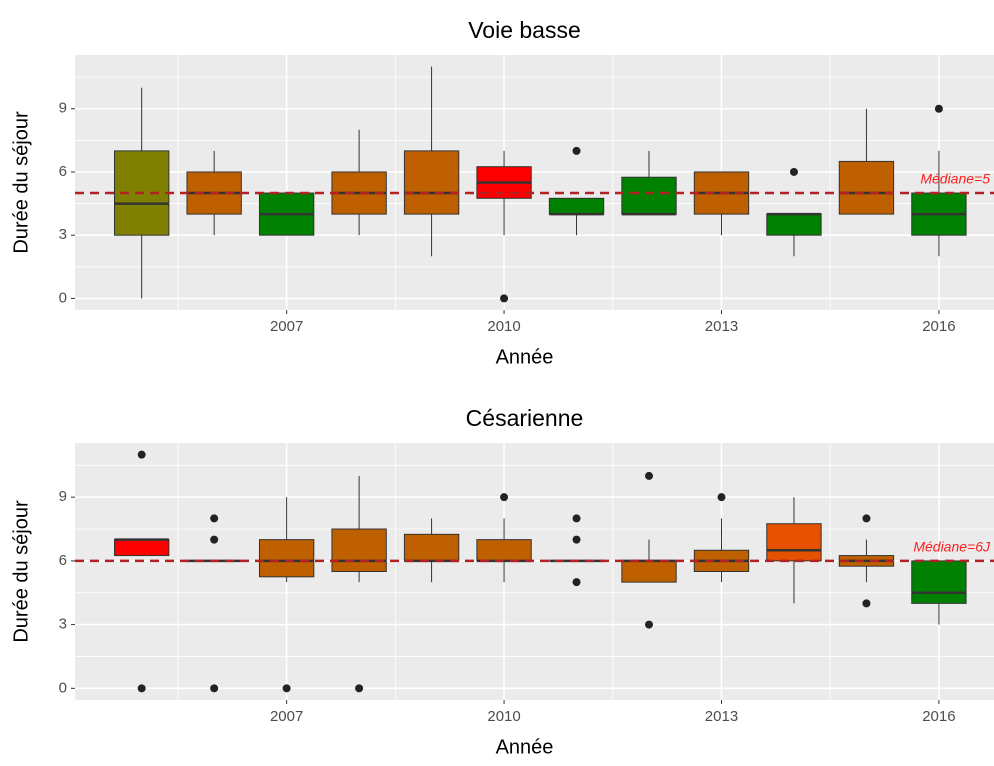 This screenshot has height=766, width=994. What do you see at coordinates (524, 30) in the screenshot?
I see `chart-title: Voie basse` at bounding box center [524, 30].